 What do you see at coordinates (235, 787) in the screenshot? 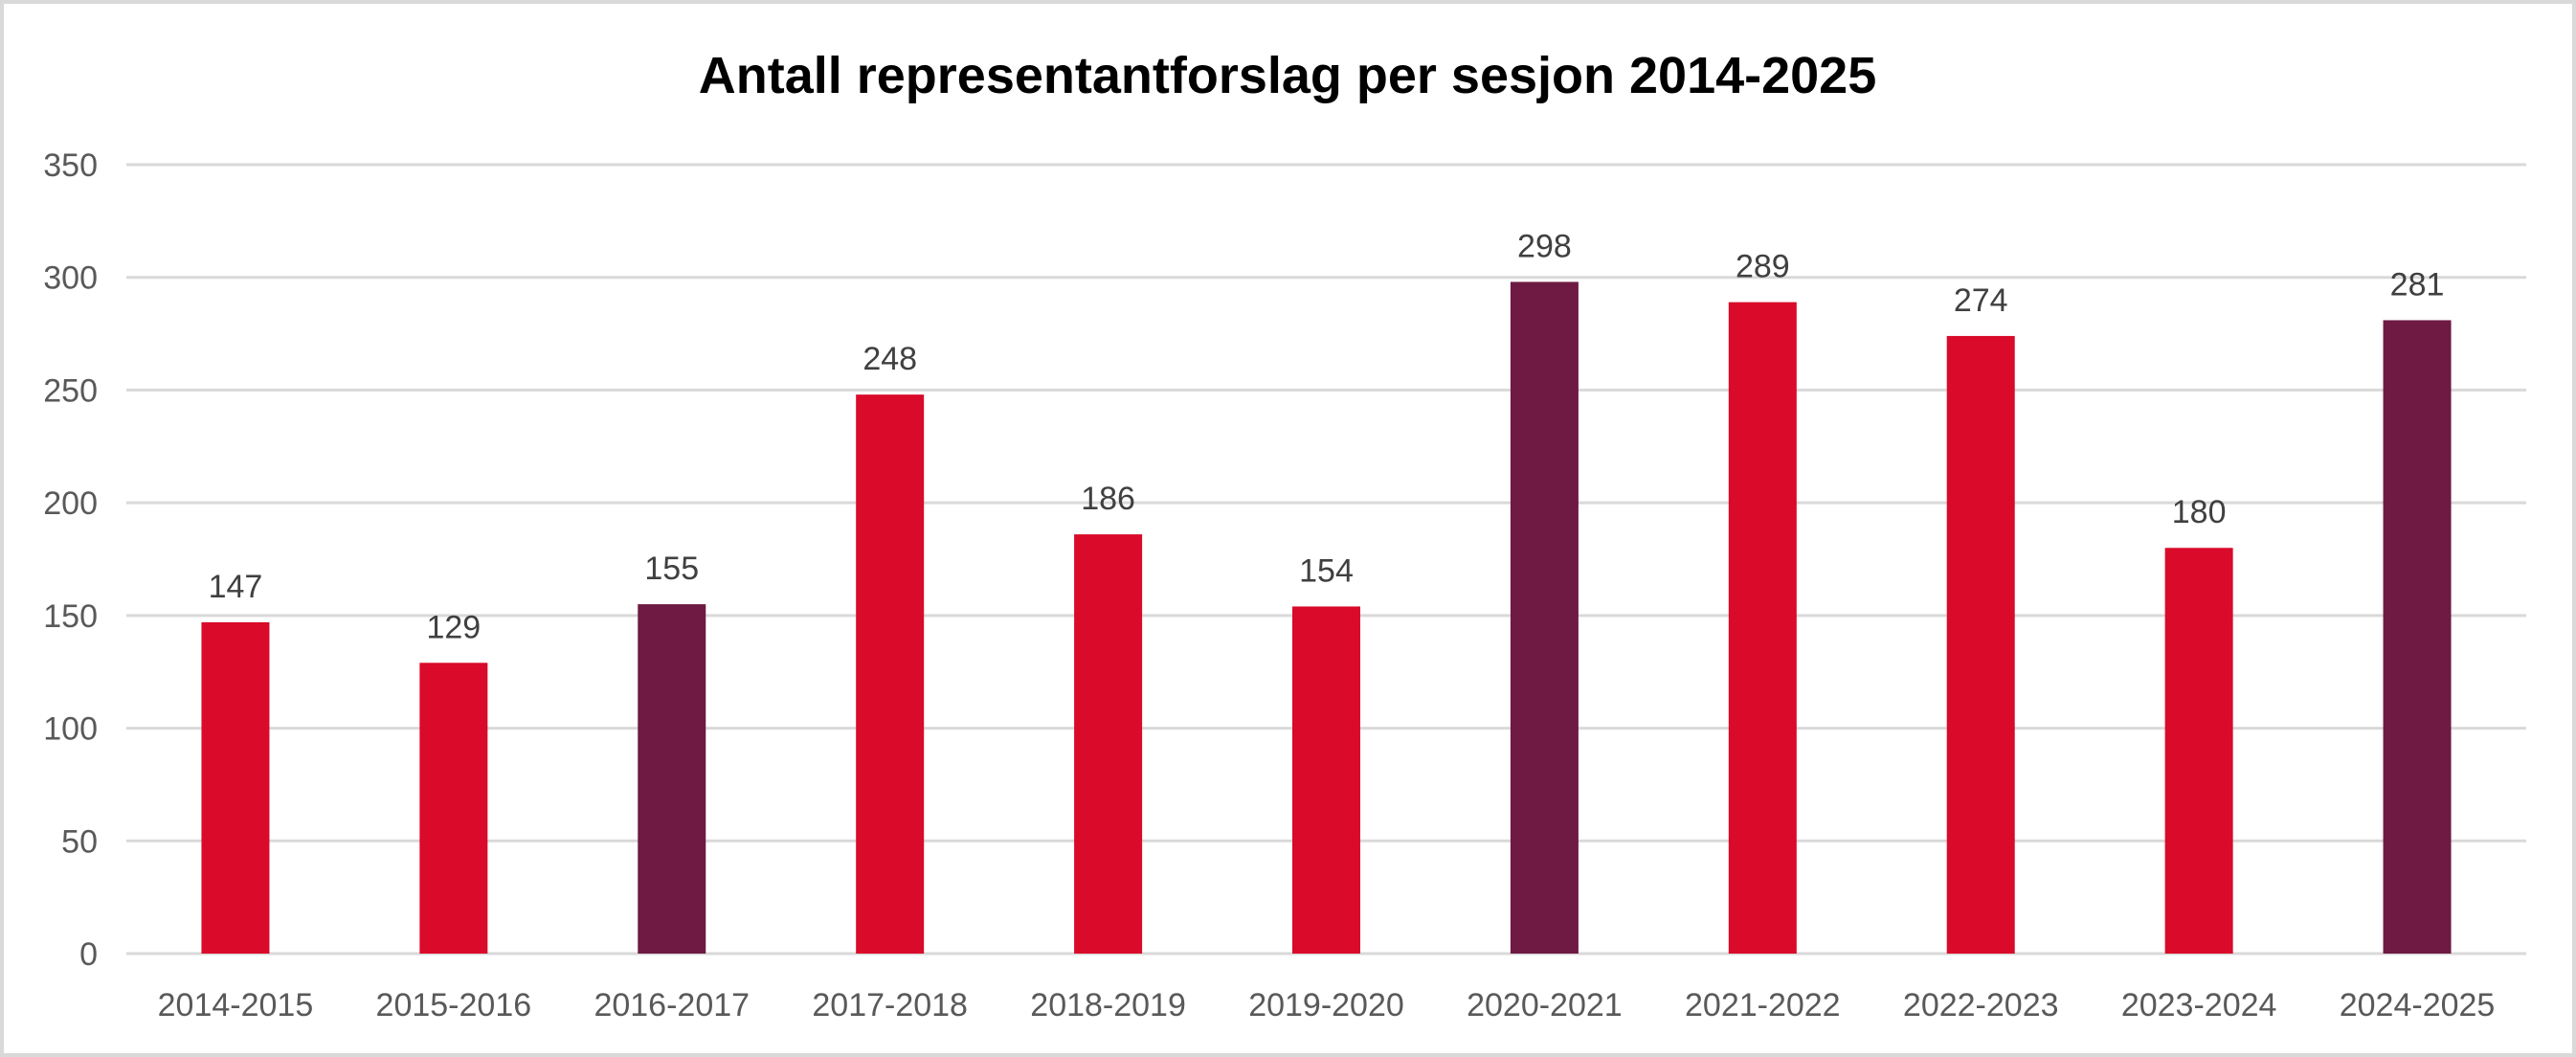
I see `bar-2014-2015` at bounding box center [235, 787].